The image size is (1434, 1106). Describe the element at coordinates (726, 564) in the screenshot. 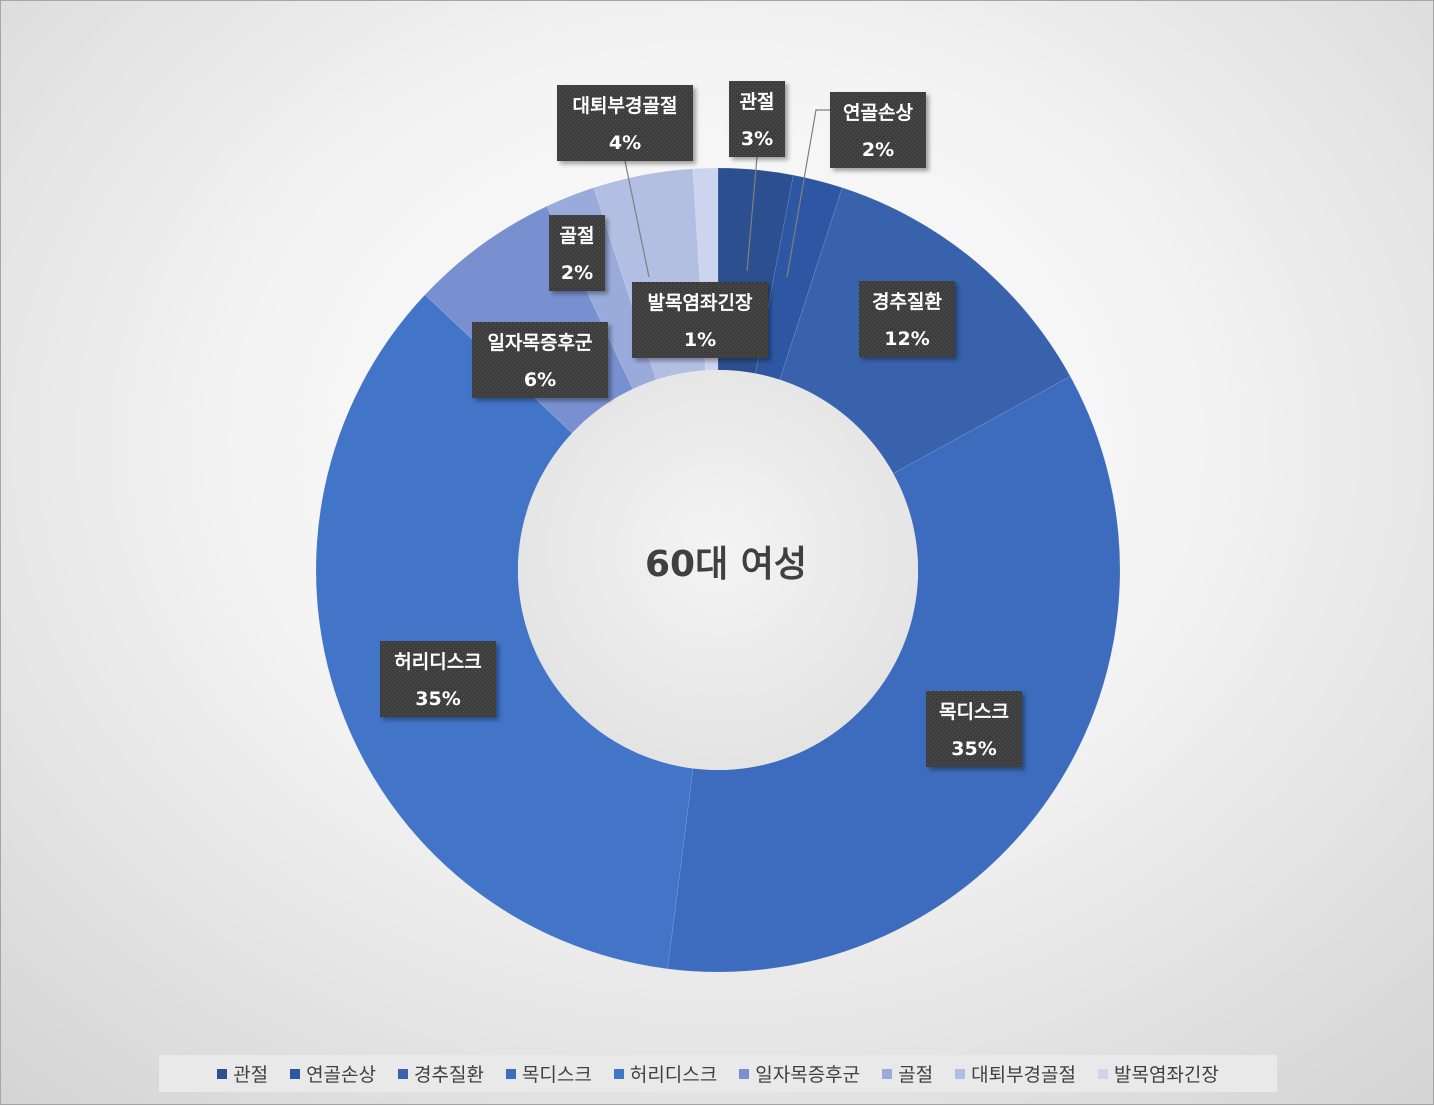

I see `chart-title: 60대 여성` at that location.